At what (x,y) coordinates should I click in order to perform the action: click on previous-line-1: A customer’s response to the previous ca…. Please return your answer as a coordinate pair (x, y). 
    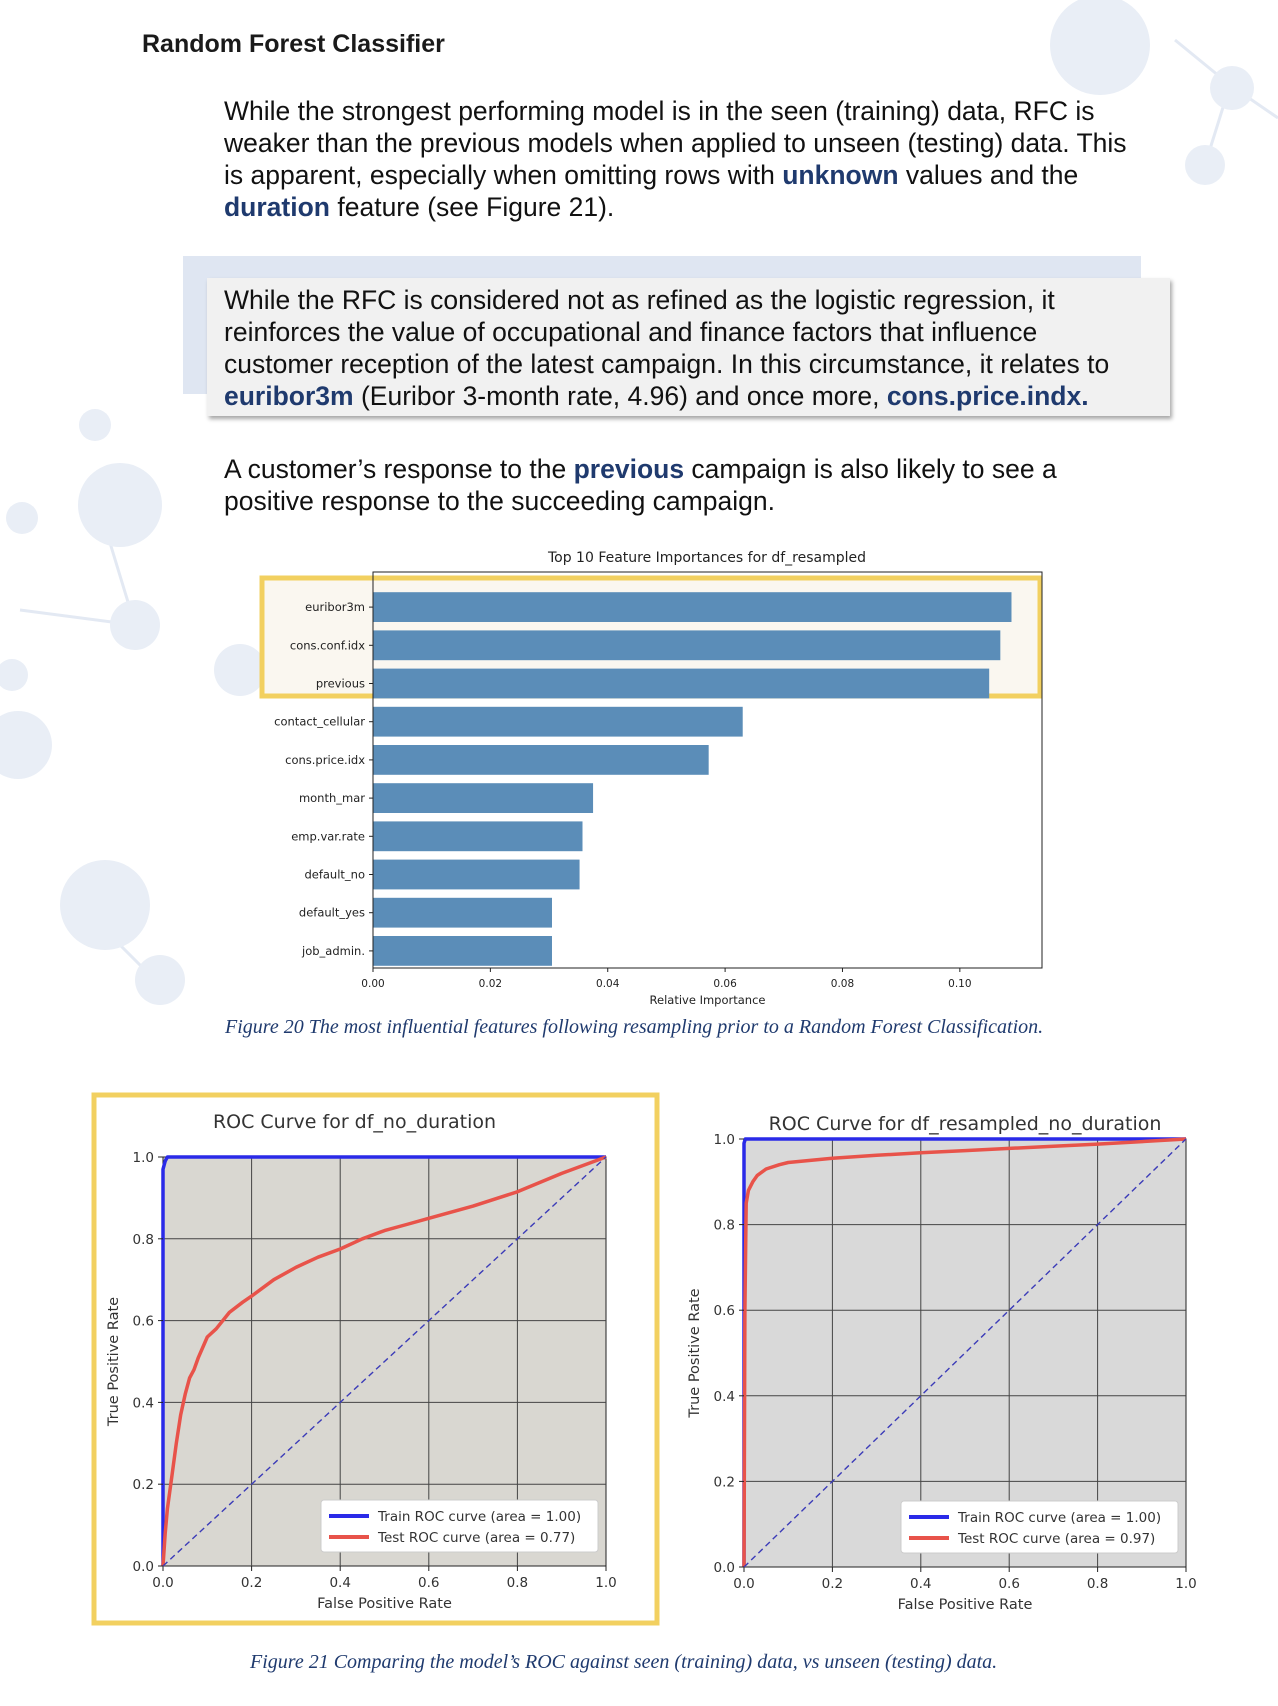
    Looking at the image, I should click on (704, 469).